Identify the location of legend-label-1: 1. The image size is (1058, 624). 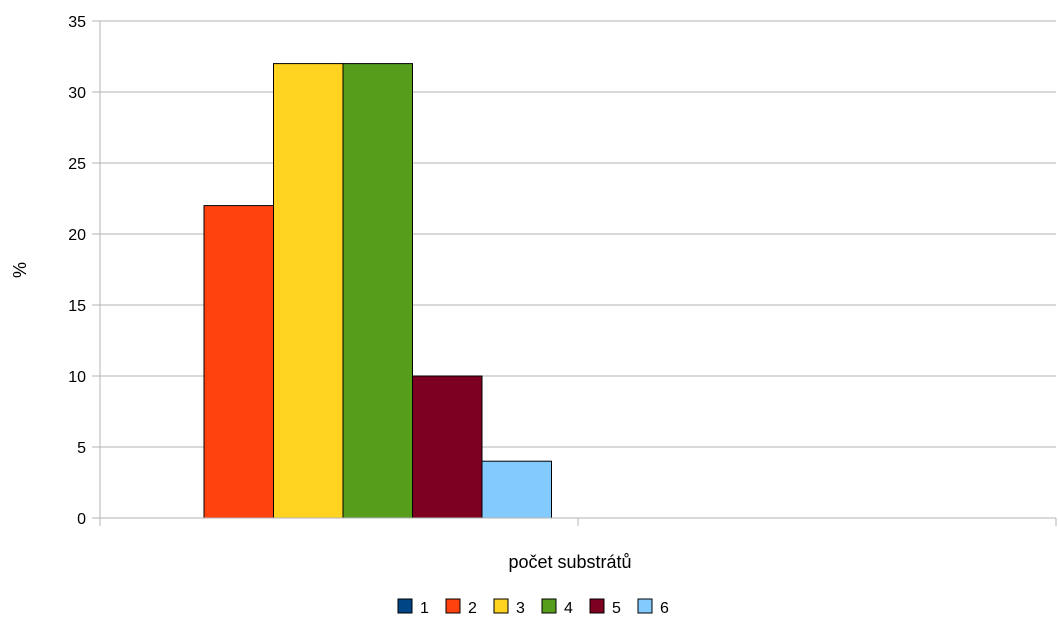
(424, 608).